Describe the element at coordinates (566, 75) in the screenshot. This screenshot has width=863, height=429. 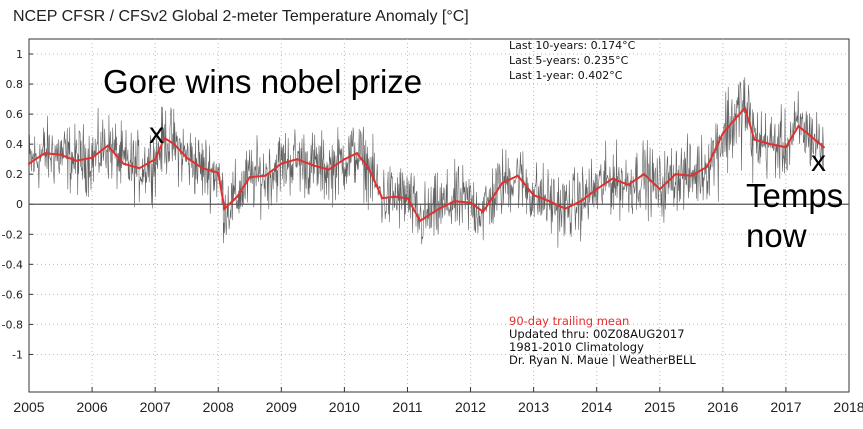
I see `stat-last-1-year: Last 1-year: 0.402°C` at that location.